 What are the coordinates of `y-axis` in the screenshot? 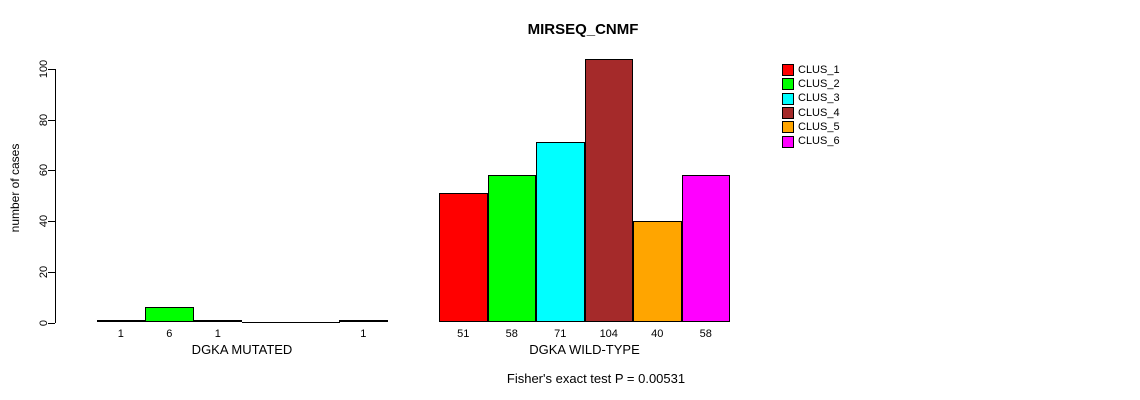 It's located at (55, 196).